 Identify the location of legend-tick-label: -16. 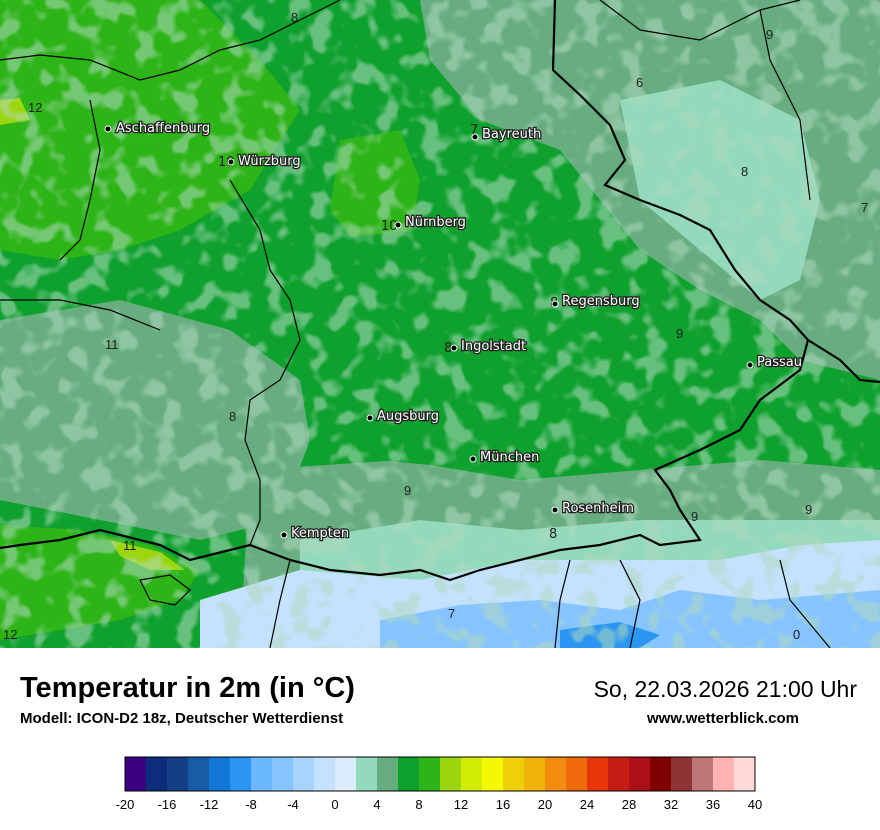
(167, 804).